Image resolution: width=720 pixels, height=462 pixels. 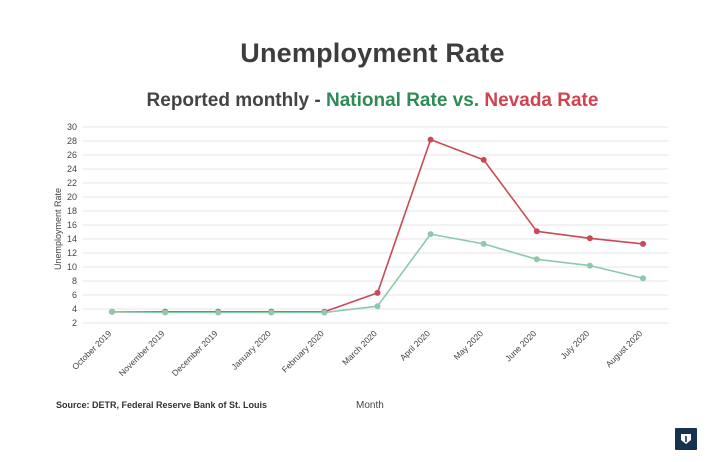 What do you see at coordinates (72, 183) in the screenshot?
I see `y-tick-label: 22` at bounding box center [72, 183].